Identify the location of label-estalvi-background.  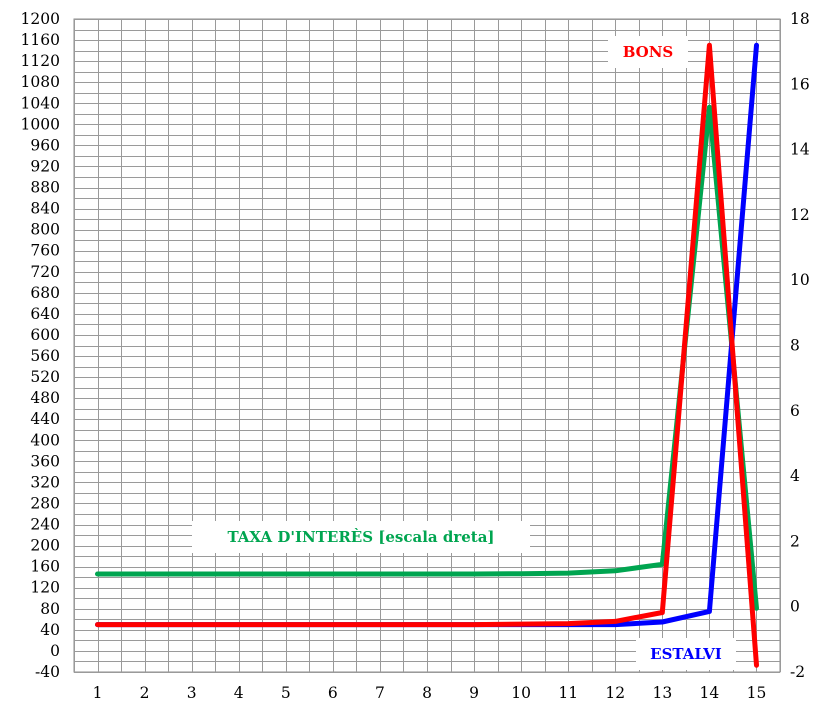
(686, 654).